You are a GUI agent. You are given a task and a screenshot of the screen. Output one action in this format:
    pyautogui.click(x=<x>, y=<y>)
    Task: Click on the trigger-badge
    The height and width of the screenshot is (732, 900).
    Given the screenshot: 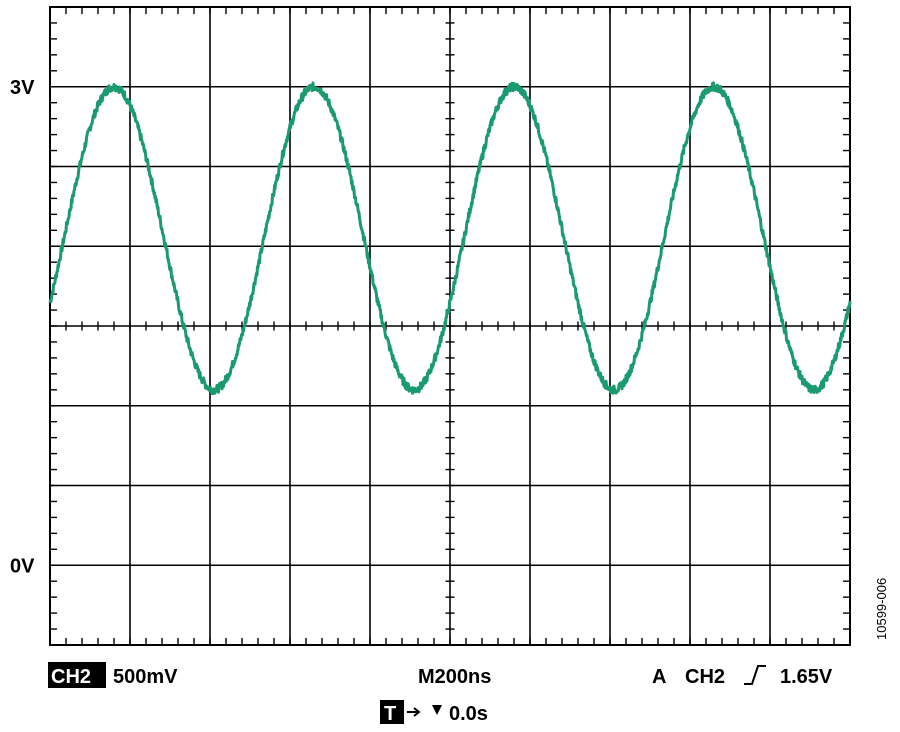 What is the action you would take?
    pyautogui.click(x=392, y=712)
    